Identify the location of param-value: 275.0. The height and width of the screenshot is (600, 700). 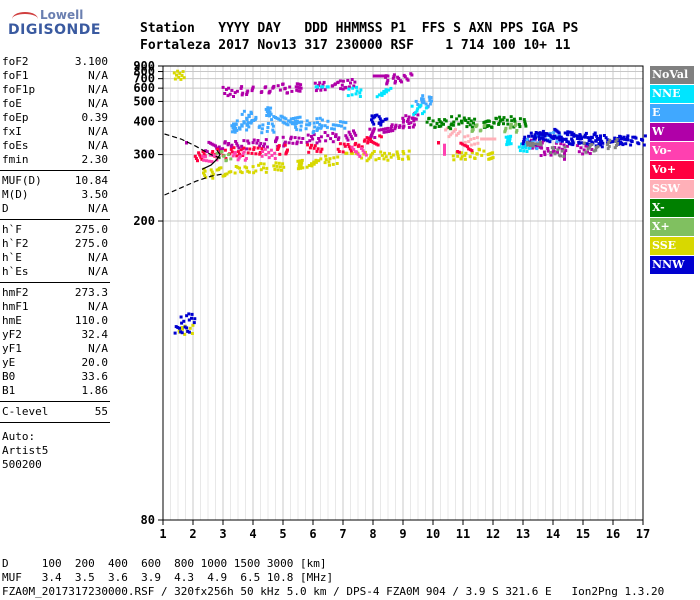
(91, 243).